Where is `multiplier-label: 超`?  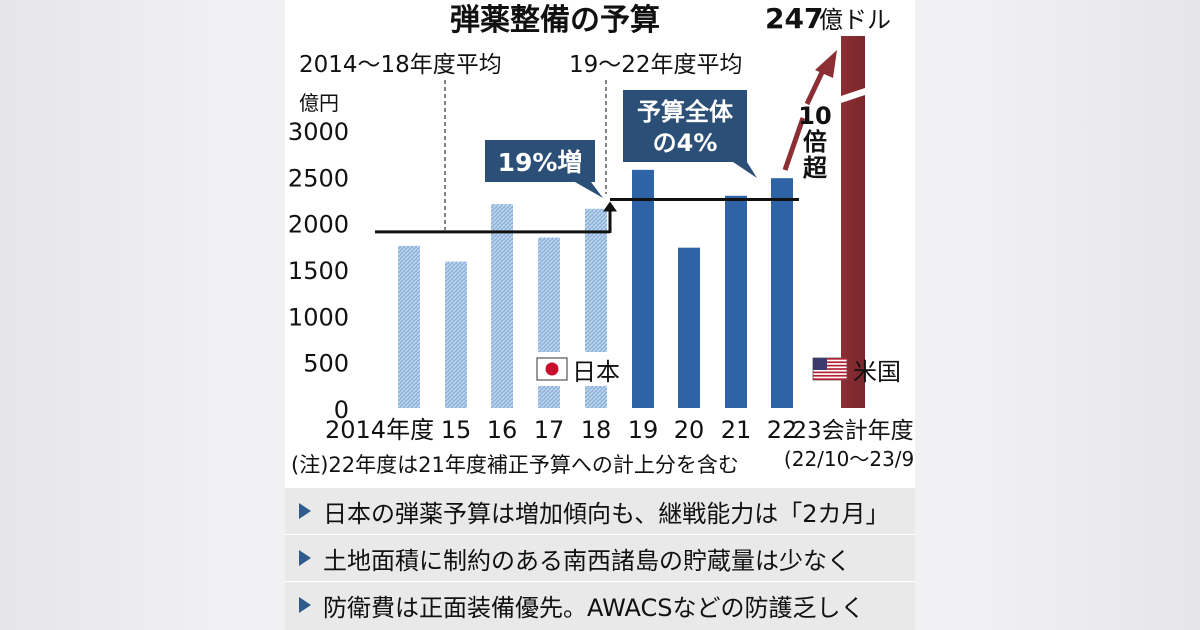 multiplier-label: 超 is located at coordinates (815, 168).